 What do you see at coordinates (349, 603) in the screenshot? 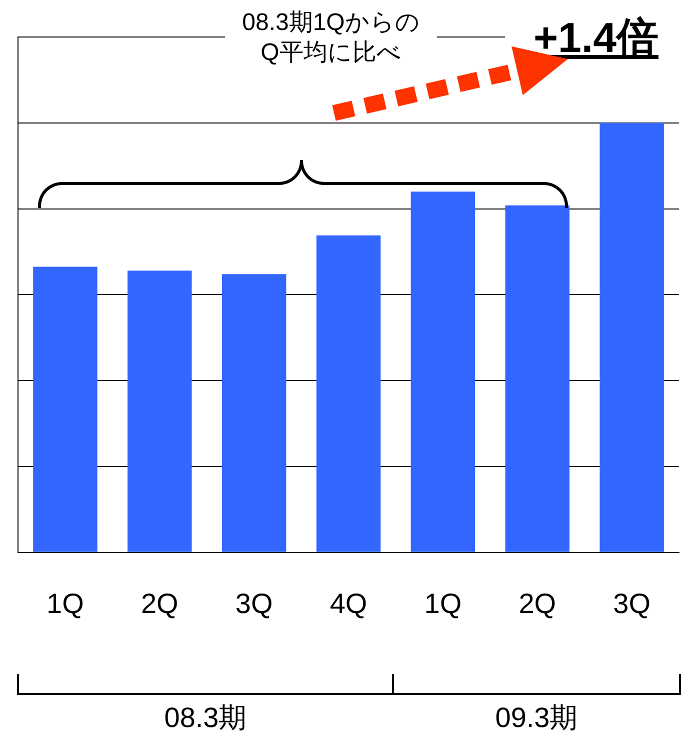
I see `x-tick-label: 4Q` at bounding box center [349, 603].